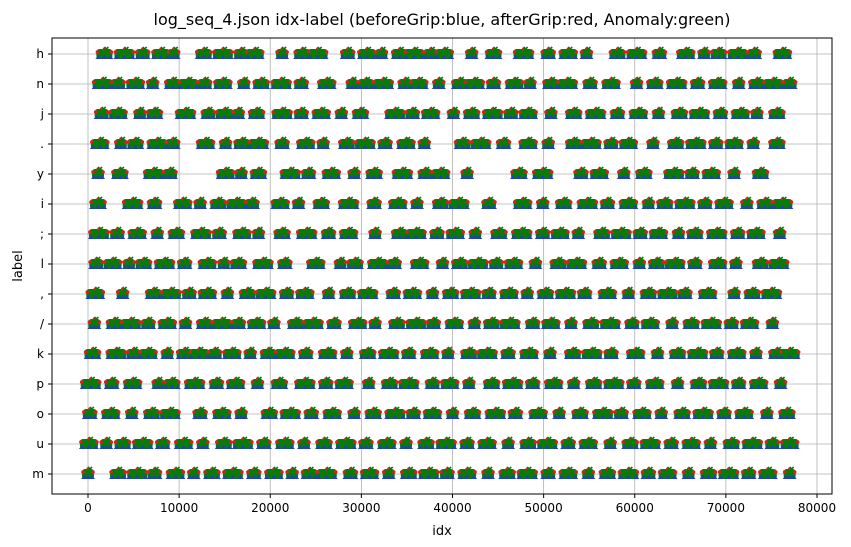 The image size is (851, 547). I want to click on data-cluster-m, so click(326, 472).